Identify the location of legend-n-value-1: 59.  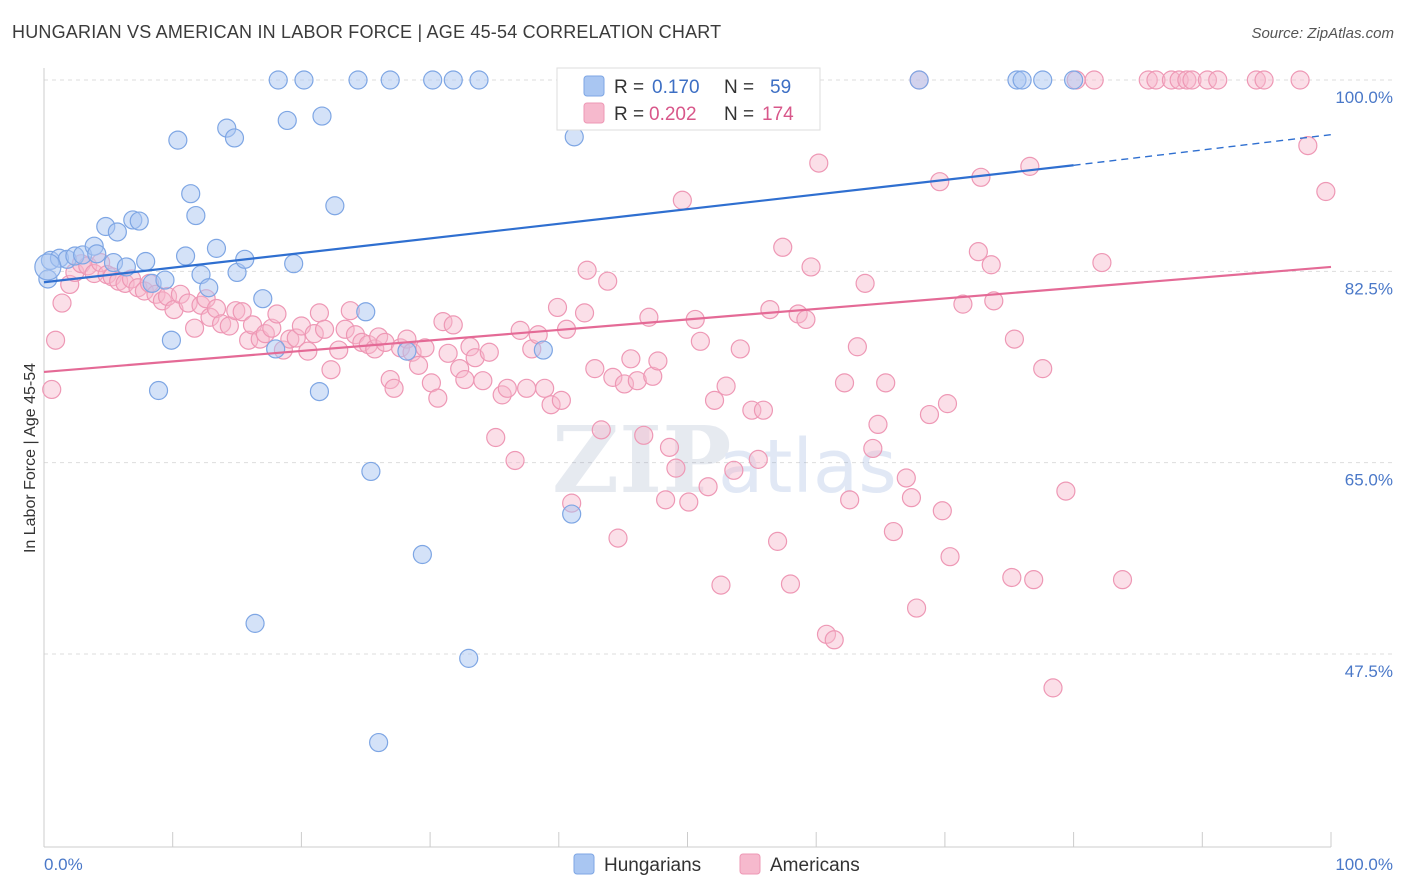
(780, 87).